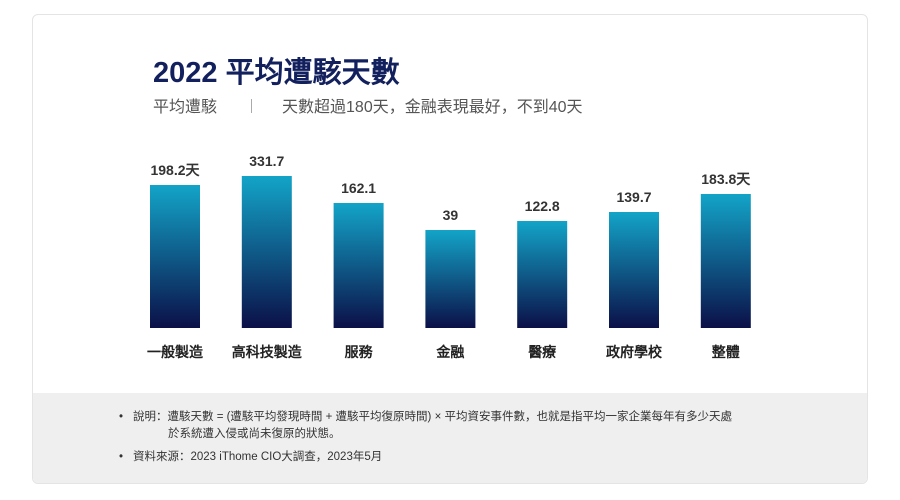 The image size is (900, 500). Describe the element at coordinates (252, 106) in the screenshot. I see `subtitle-divider` at that location.